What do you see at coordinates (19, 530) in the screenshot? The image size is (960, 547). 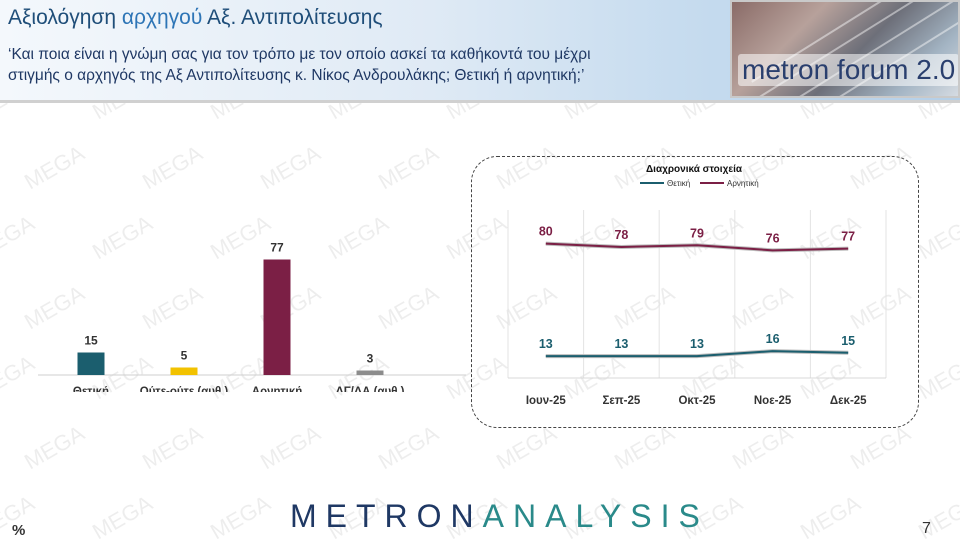 I see `percent-unit: %` at bounding box center [19, 530].